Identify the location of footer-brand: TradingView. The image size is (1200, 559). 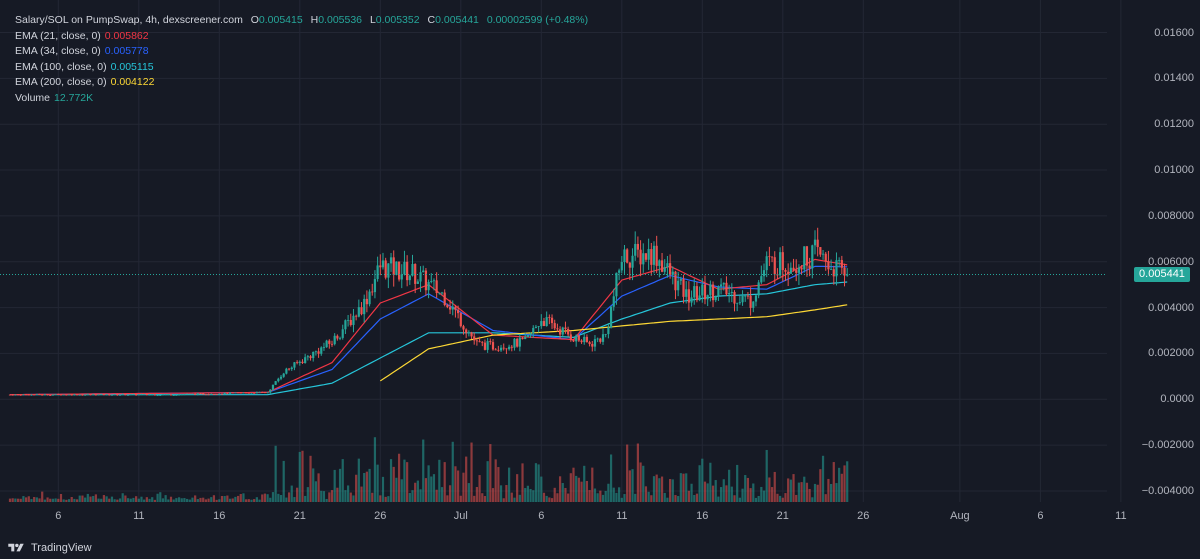
(49, 548).